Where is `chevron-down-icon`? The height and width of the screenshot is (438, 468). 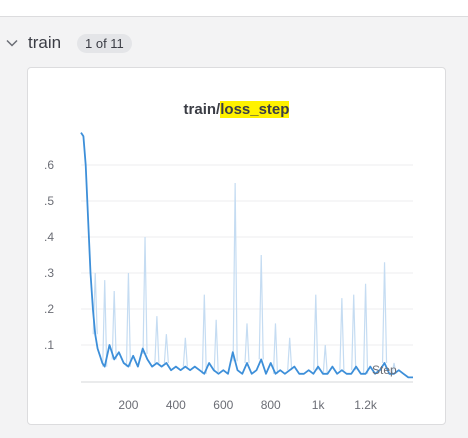 chevron-down-icon is located at coordinates (12, 43).